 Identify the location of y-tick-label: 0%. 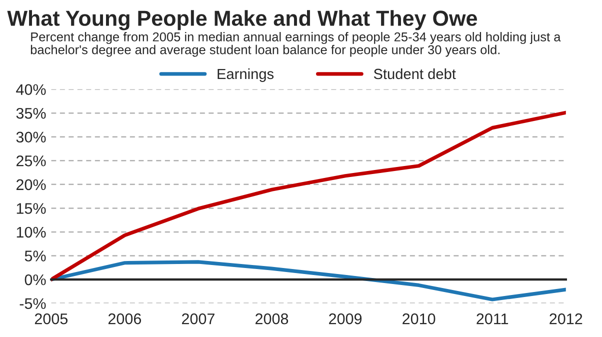
(35, 280).